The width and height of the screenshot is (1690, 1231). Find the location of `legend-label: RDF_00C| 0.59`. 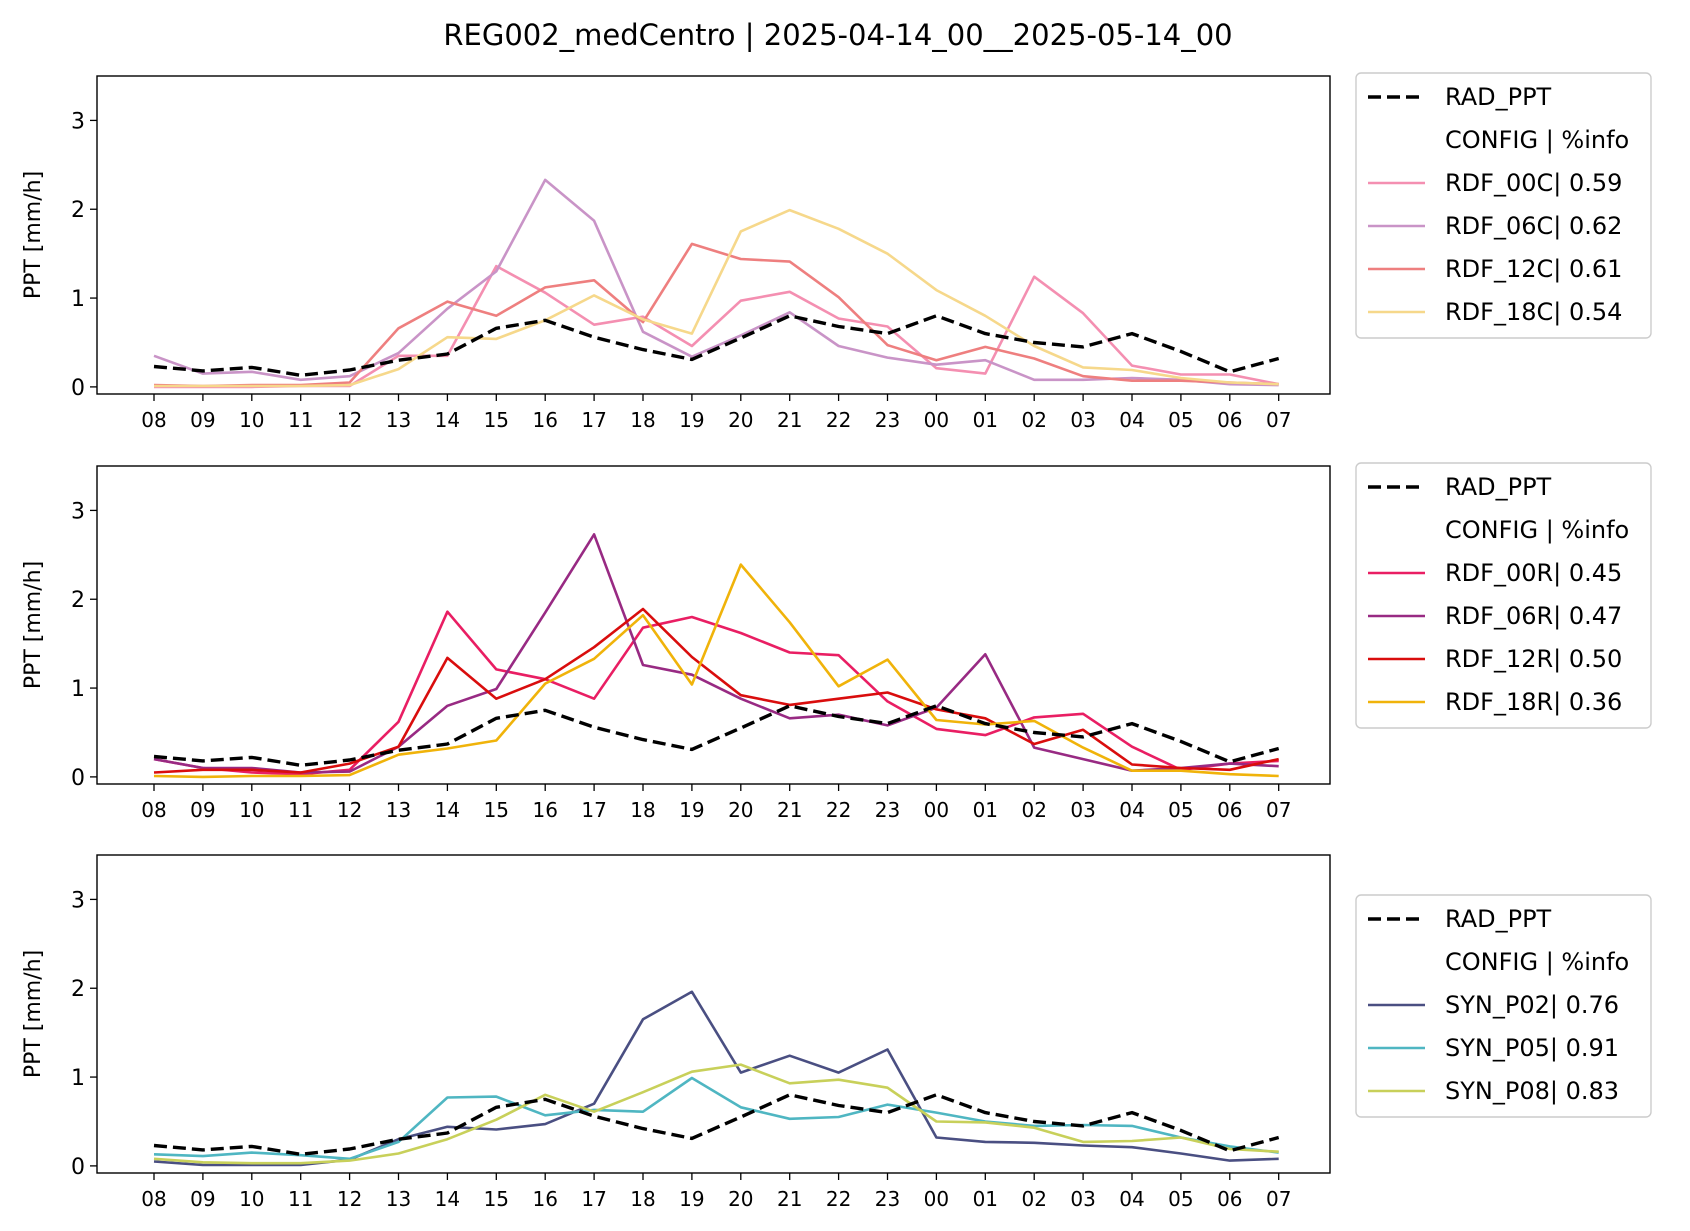

legend-label: RDF_00C| 0.59 is located at coordinates (1533, 183).